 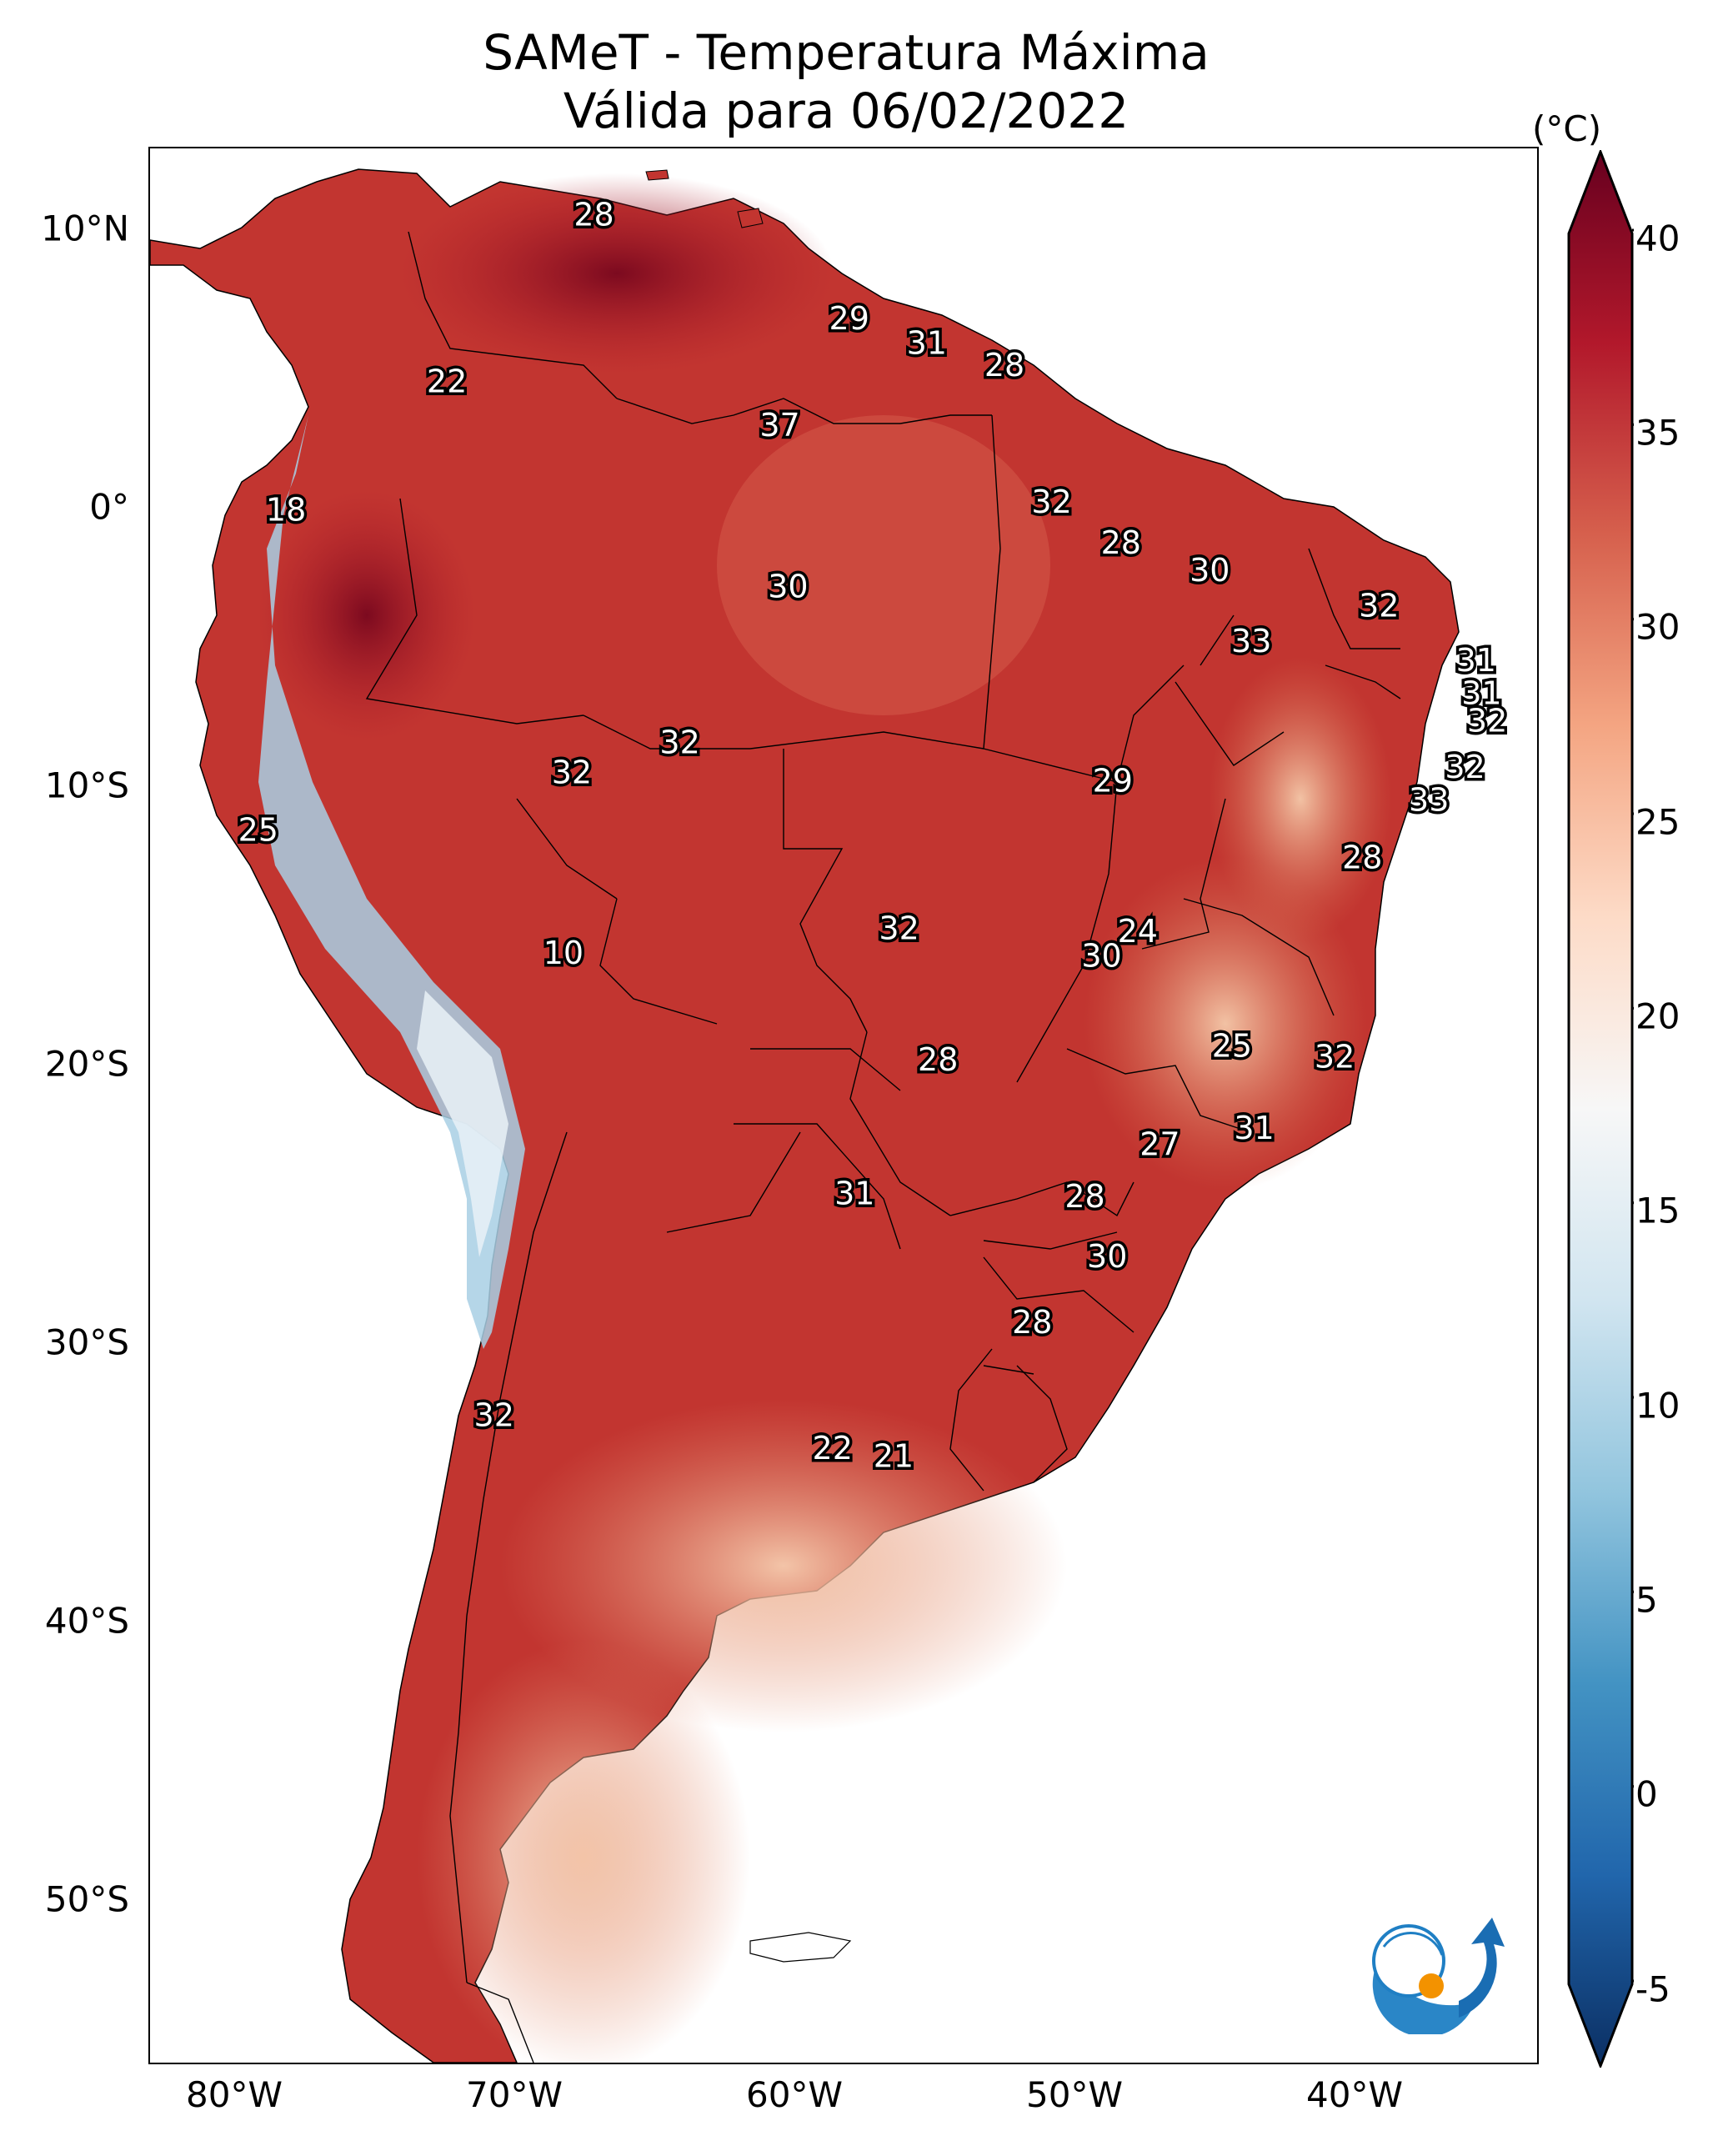 What do you see at coordinates (1138, 931) in the screenshot?
I see `temperature-label: 24` at bounding box center [1138, 931].